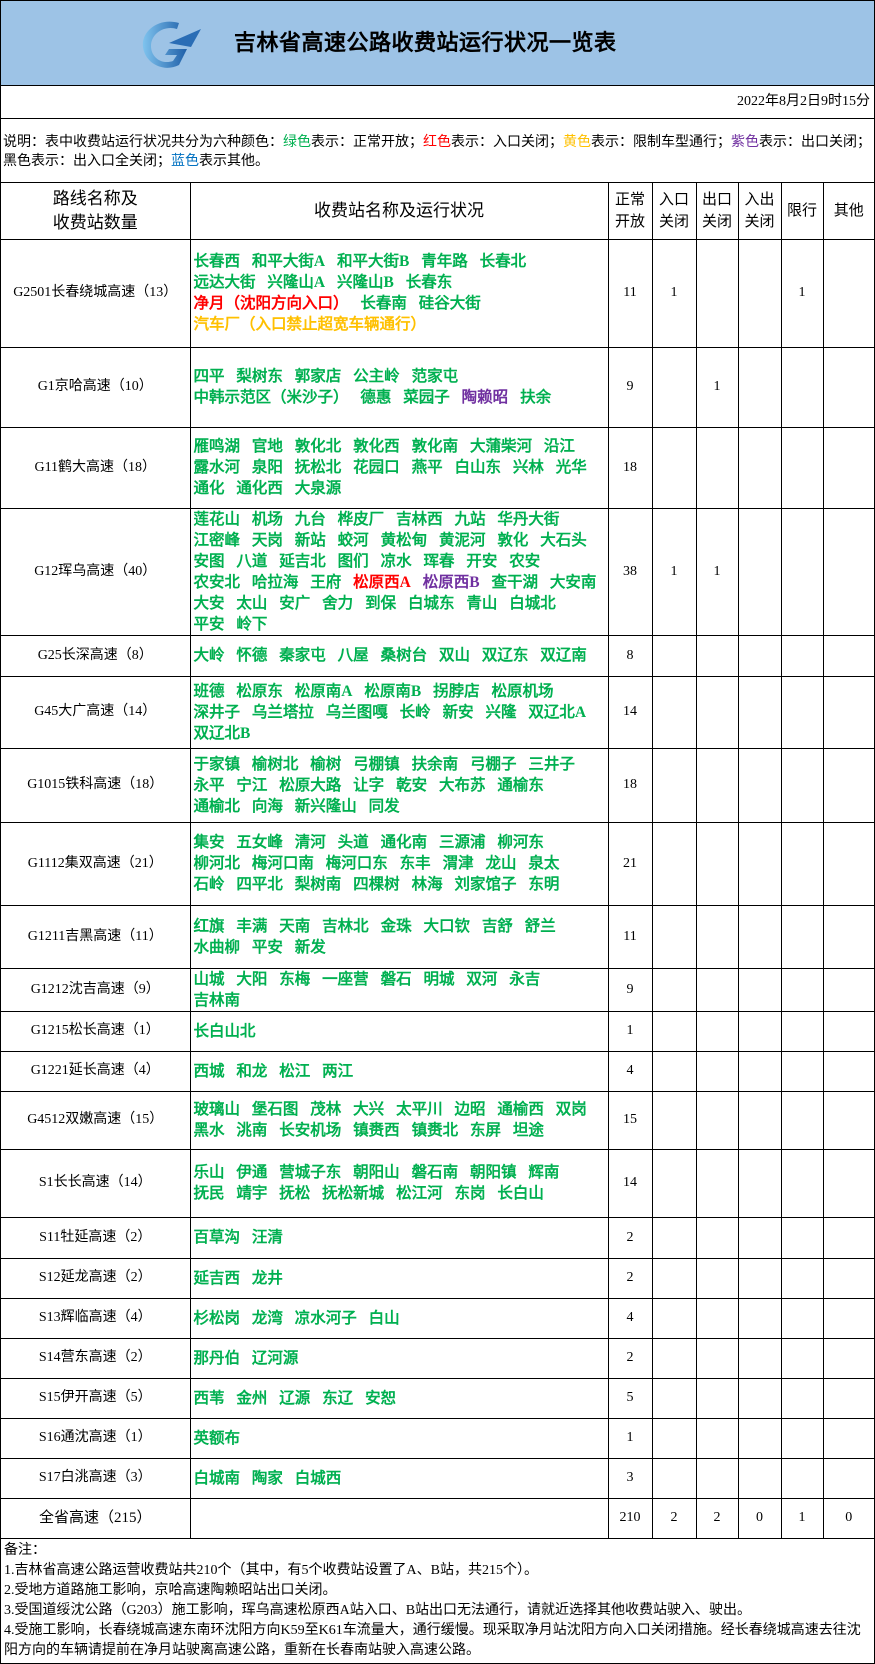 Image resolution: width=875 pixels, height=1664 pixels. What do you see at coordinates (429, 282) in the screenshot?
I see `station-green: 长春东` at bounding box center [429, 282].